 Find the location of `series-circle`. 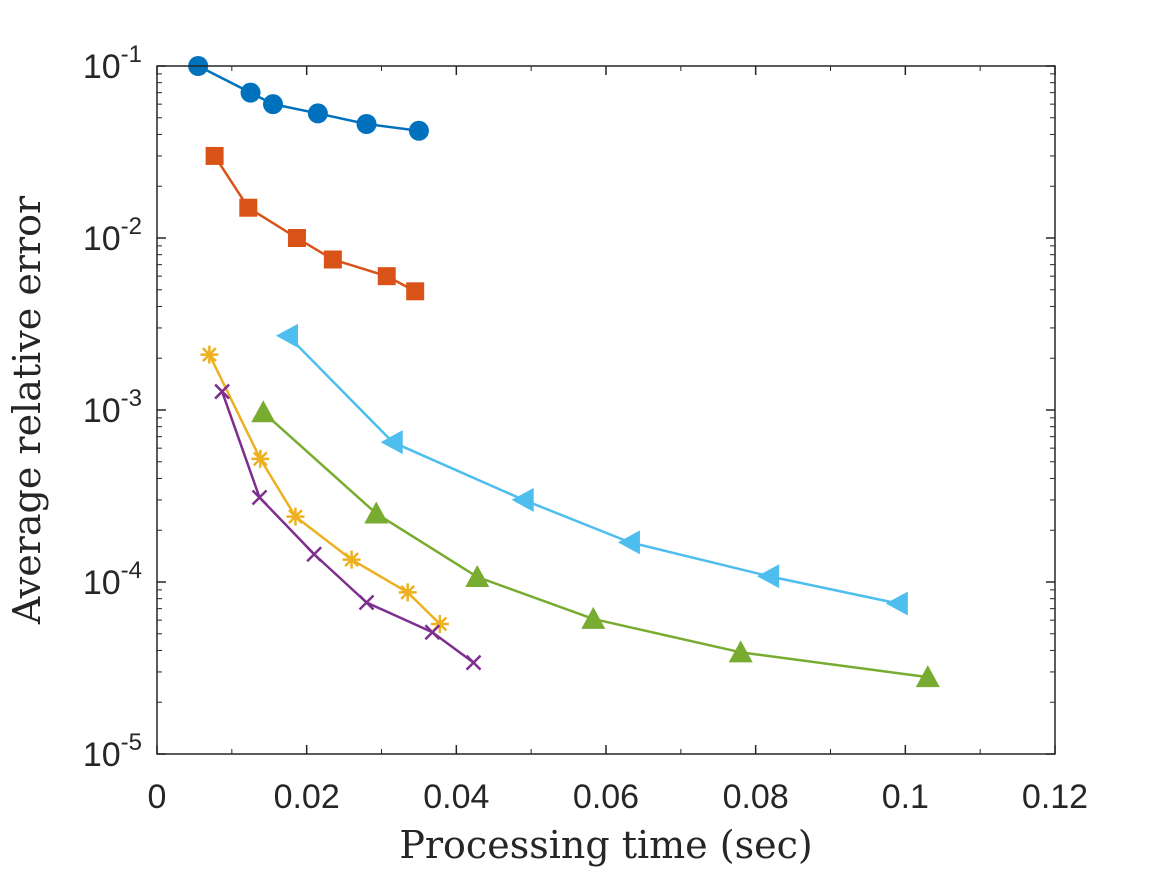

series-circle is located at coordinates (308, 98).